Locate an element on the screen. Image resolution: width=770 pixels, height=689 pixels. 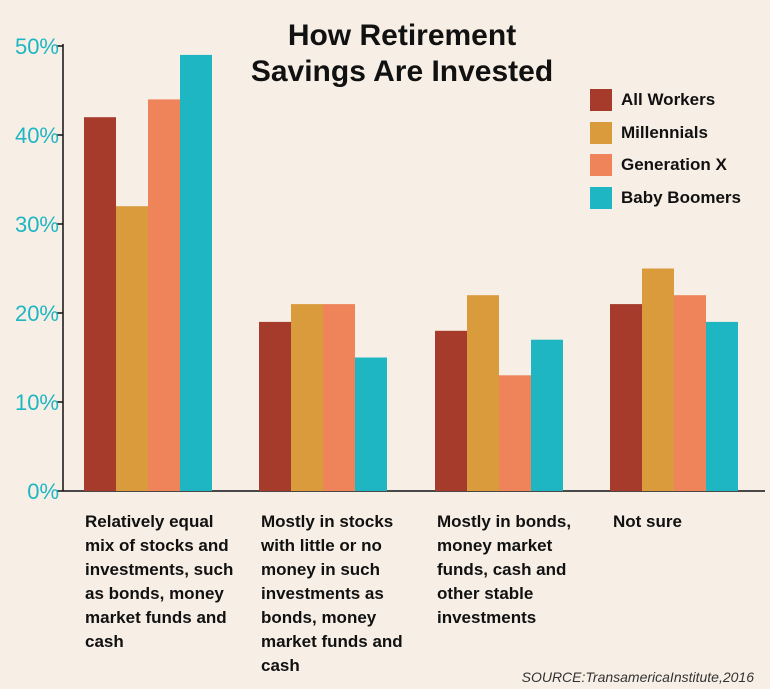
chart-title-line-1: How Retirement is located at coordinates (402, 35).